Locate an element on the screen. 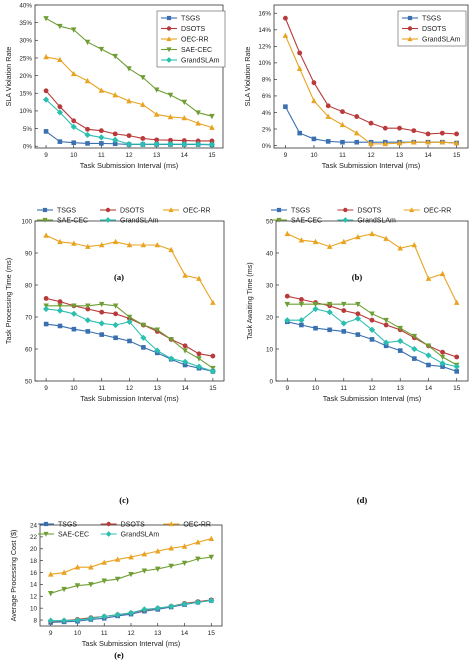  series-oec-rr is located at coordinates (129, 268).